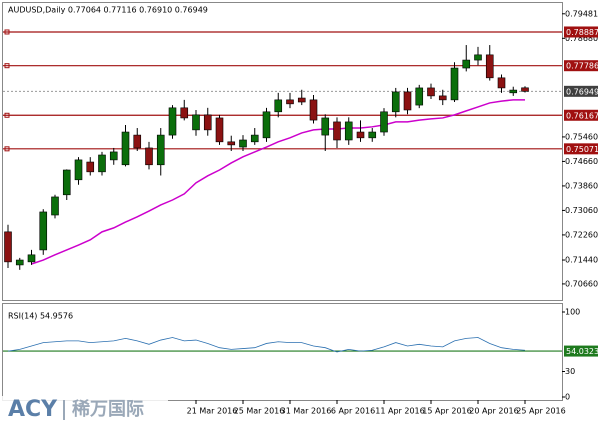 The image size is (600, 424). Describe the element at coordinates (266, 345) in the screenshot. I see `rsi-line` at that location.